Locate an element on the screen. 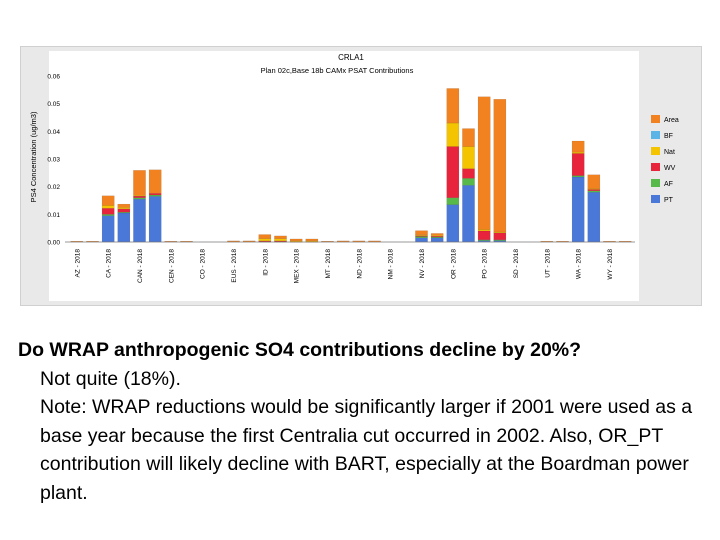  legend-label-pt: PT is located at coordinates (669, 200).